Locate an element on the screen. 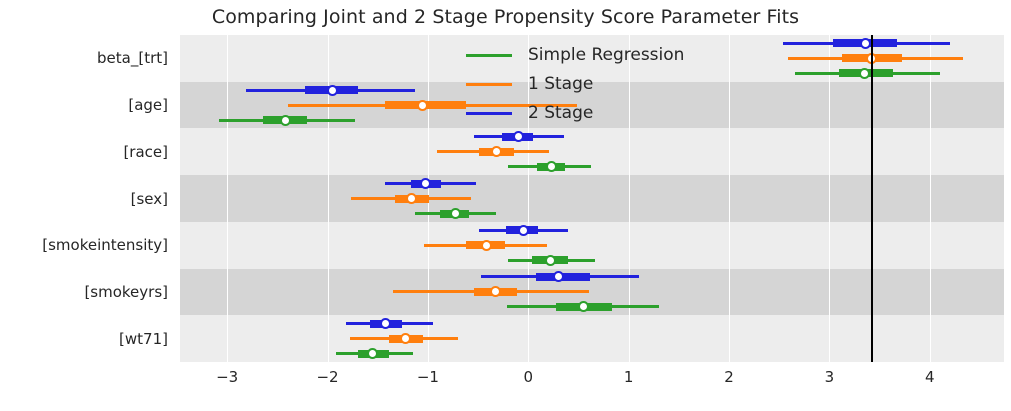  y-tick-label-beta_trt: beta_[trt] is located at coordinates (132, 58).